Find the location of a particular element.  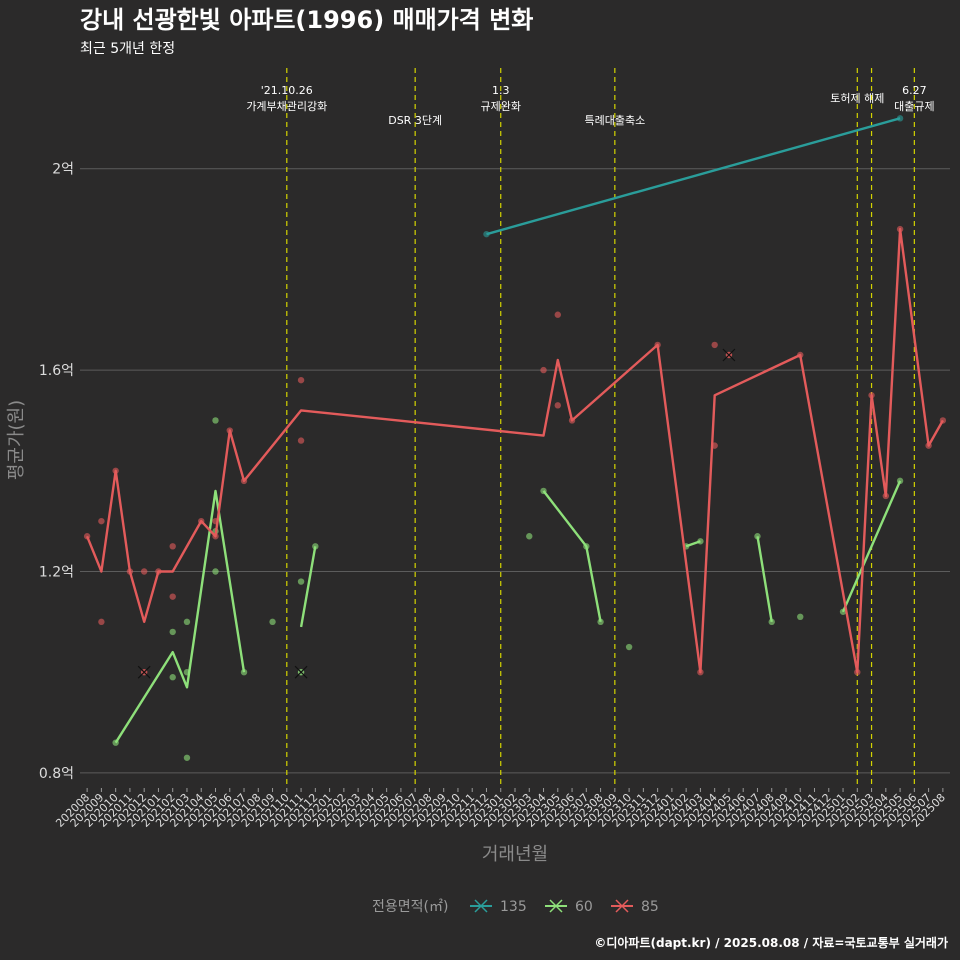

y-axis-ticks: 0.8억 1.2억 1.6억 2억 is located at coordinates (56, 472).